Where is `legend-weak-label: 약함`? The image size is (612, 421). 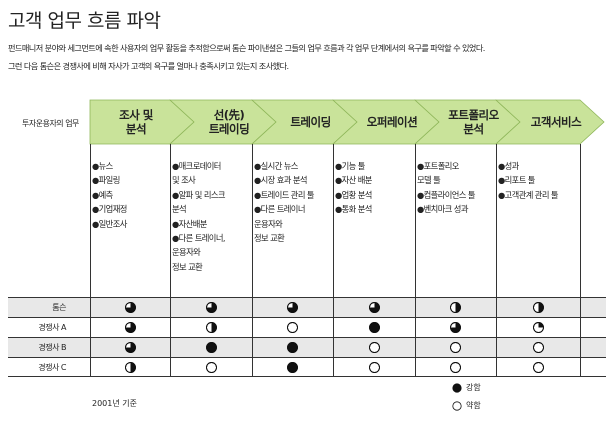
legend-weak-label: 약함 is located at coordinates (473, 405).